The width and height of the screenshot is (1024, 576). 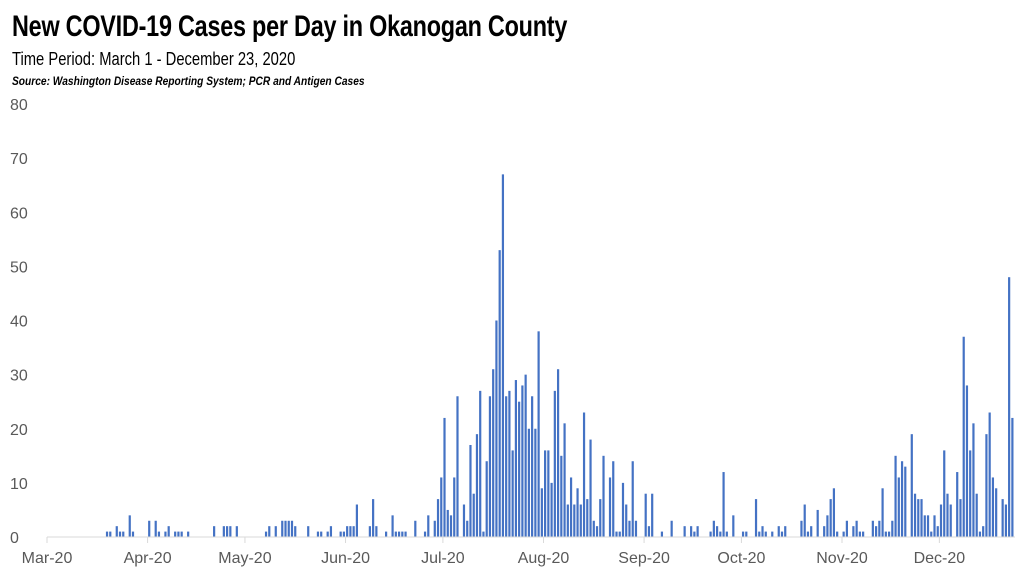 What do you see at coordinates (148, 558) in the screenshot?
I see `x-tick-label: Apr-20` at bounding box center [148, 558].